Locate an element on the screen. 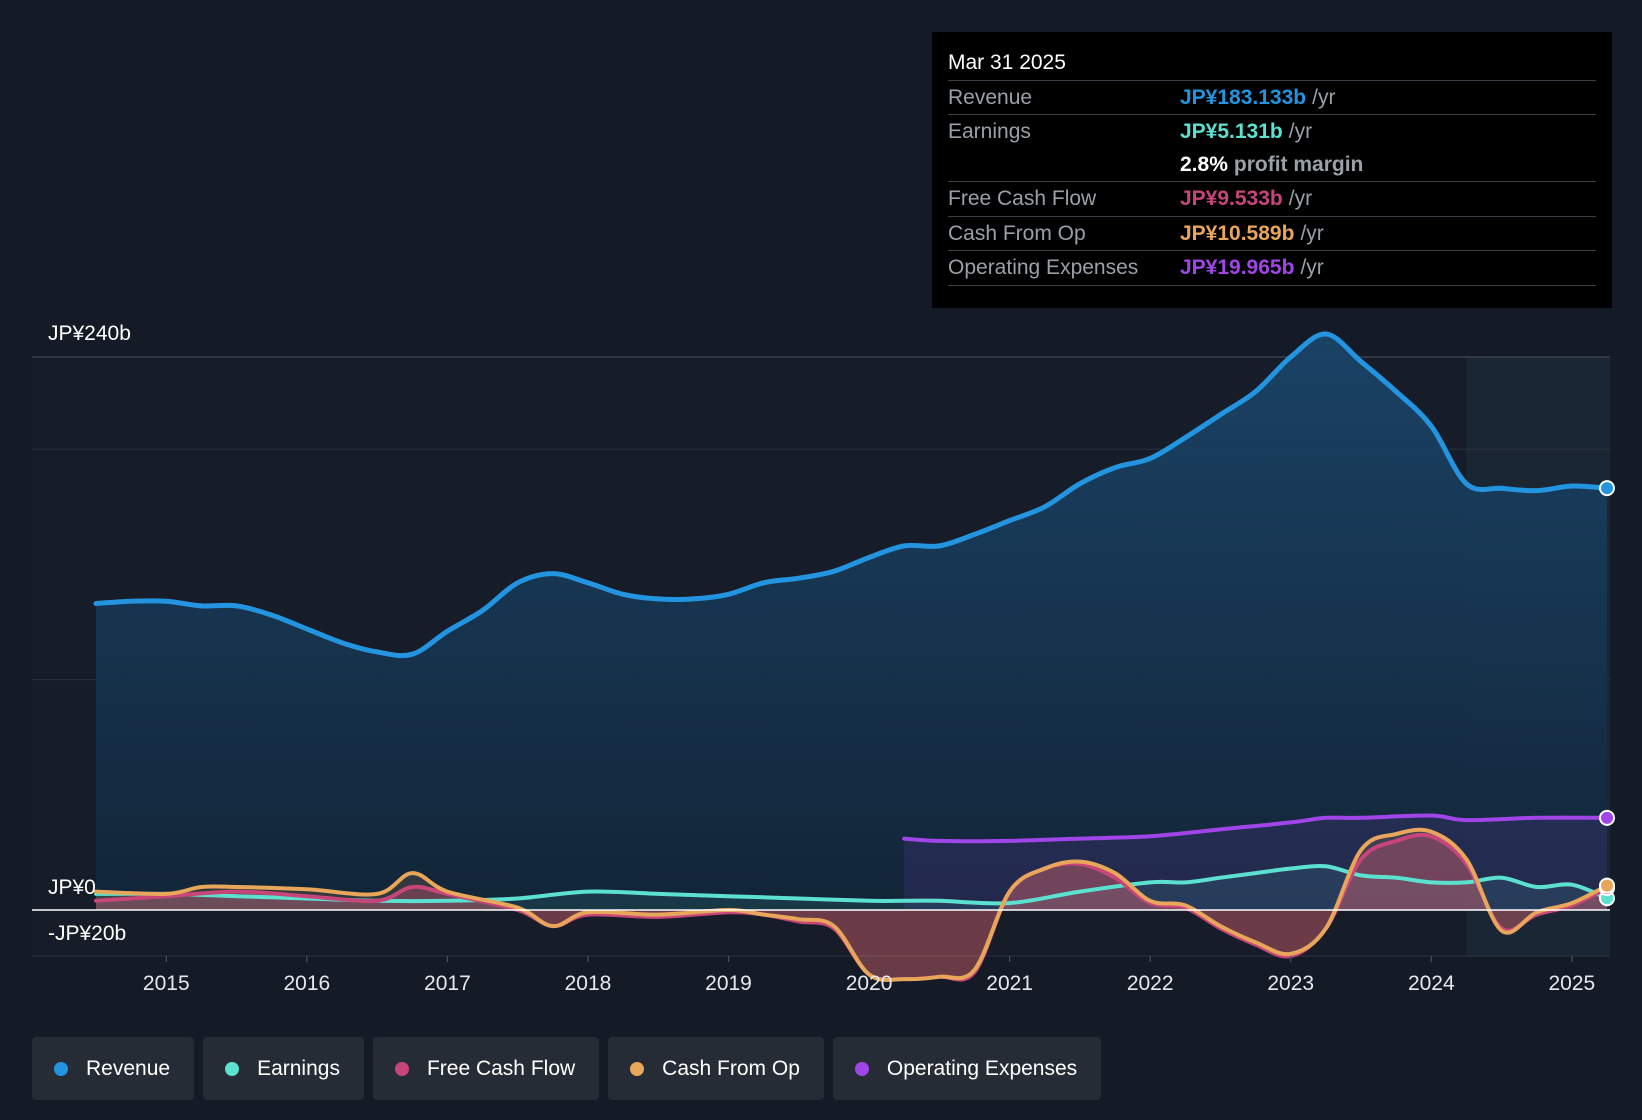  legend-dot-fcf-icon is located at coordinates (401, 1068).